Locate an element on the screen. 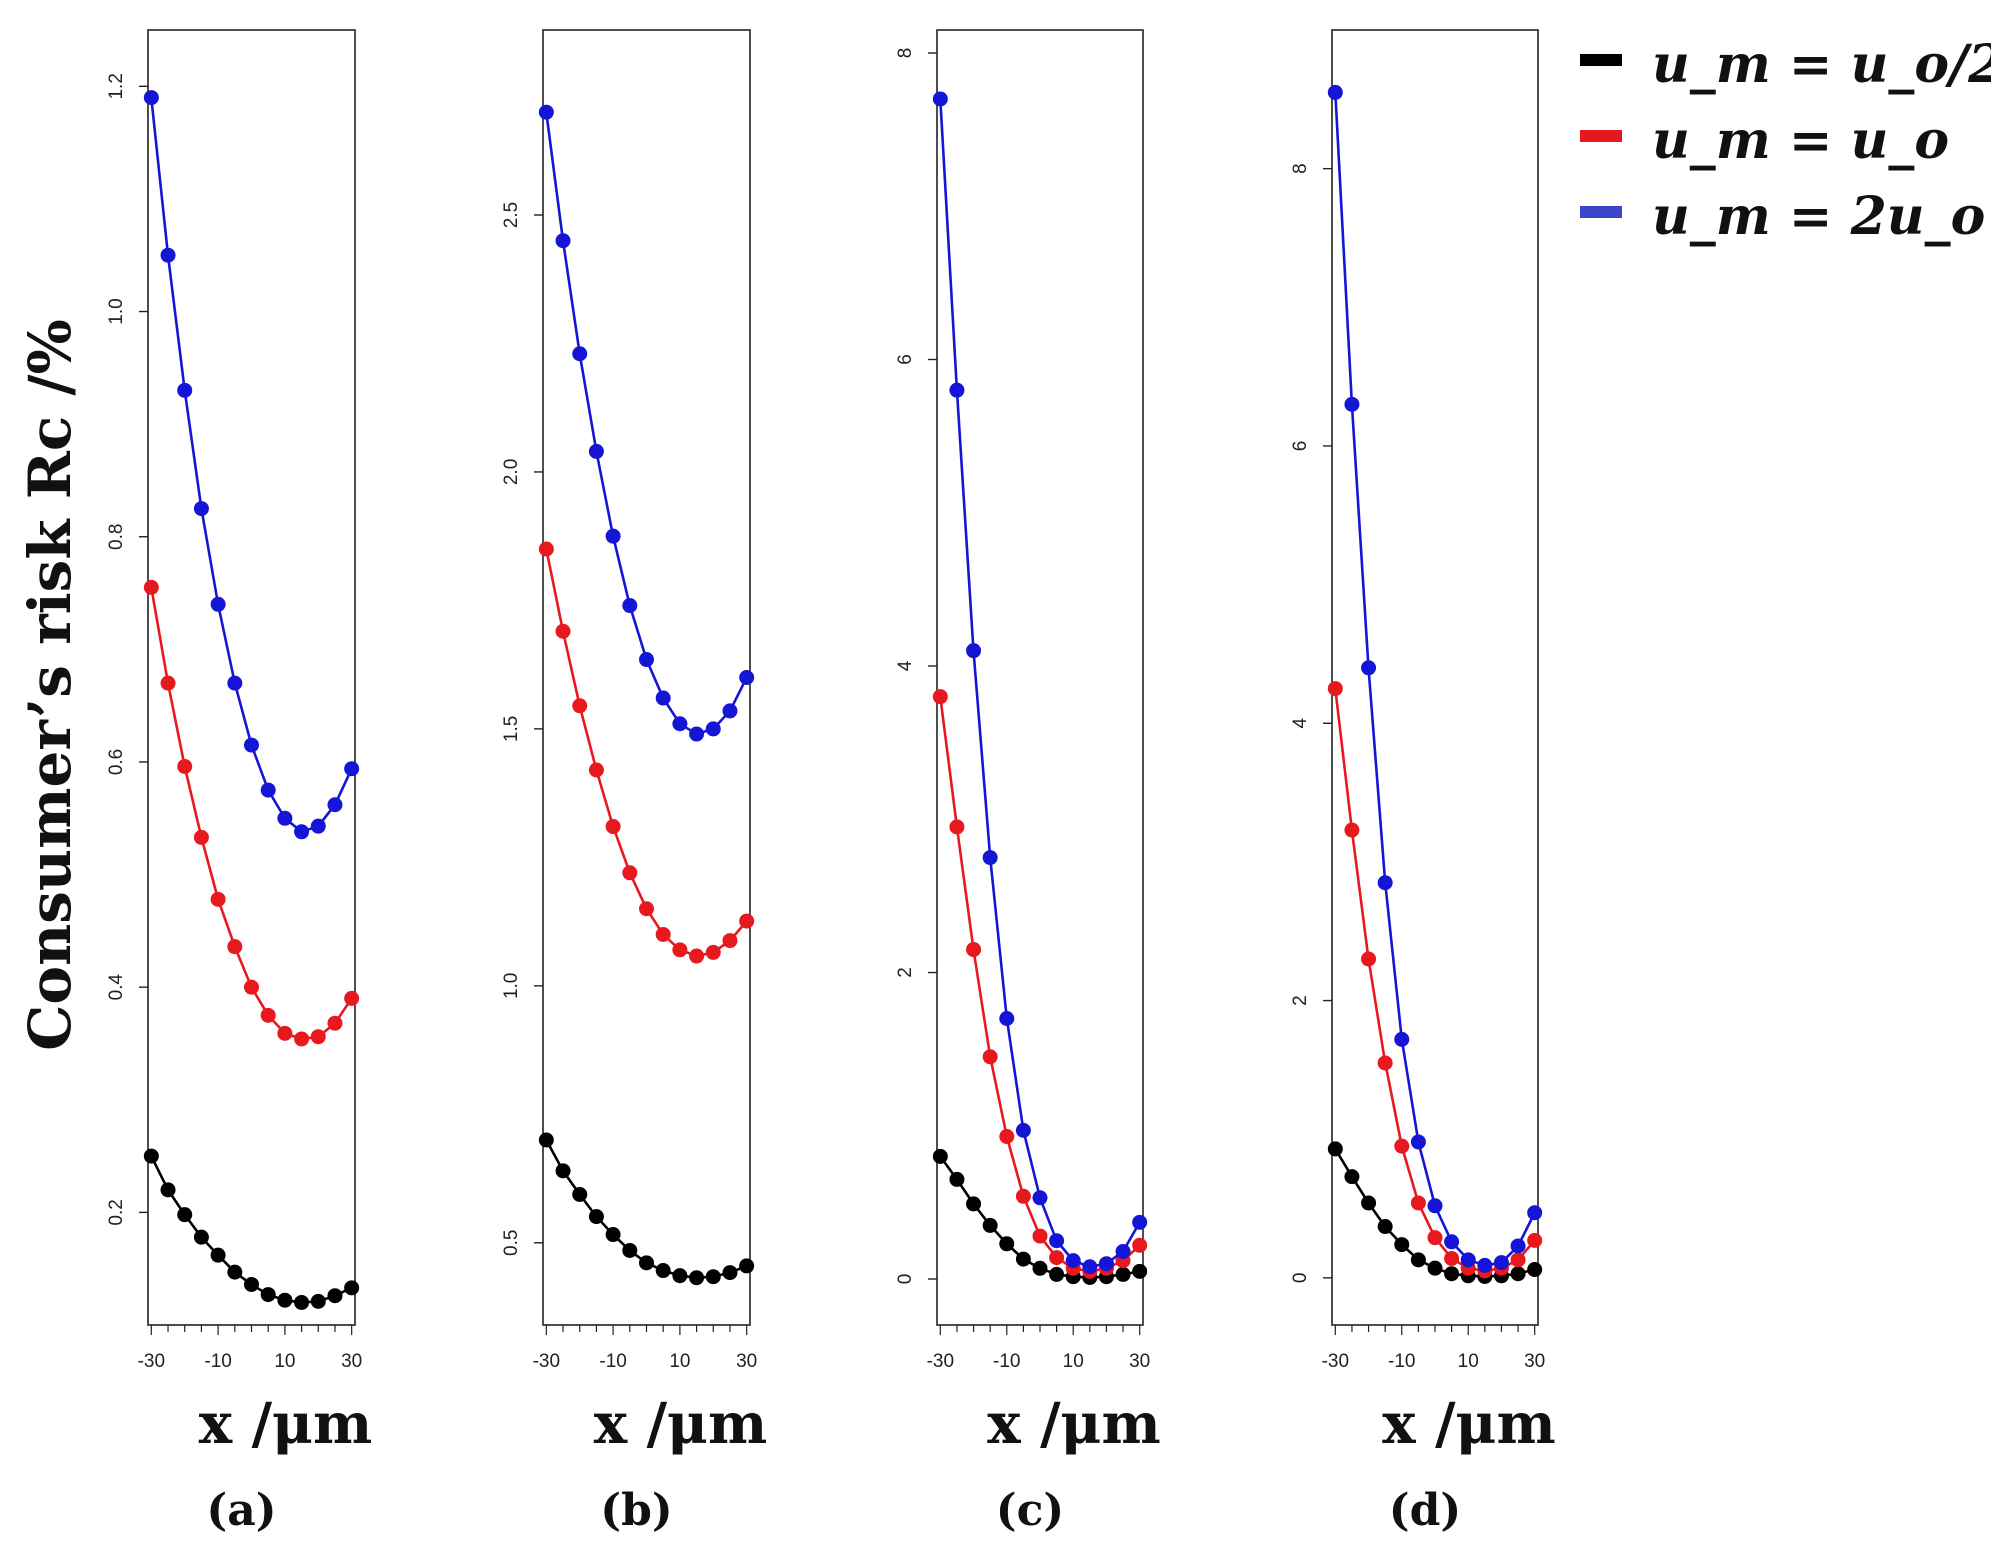 Image resolution: width=1991 pixels, height=1565 pixels. panel-a: 0.2 0.4 0.6 0.8 1.0 1.2 -30 -10 10 30 x /μm (a) is located at coordinates (239, 782).